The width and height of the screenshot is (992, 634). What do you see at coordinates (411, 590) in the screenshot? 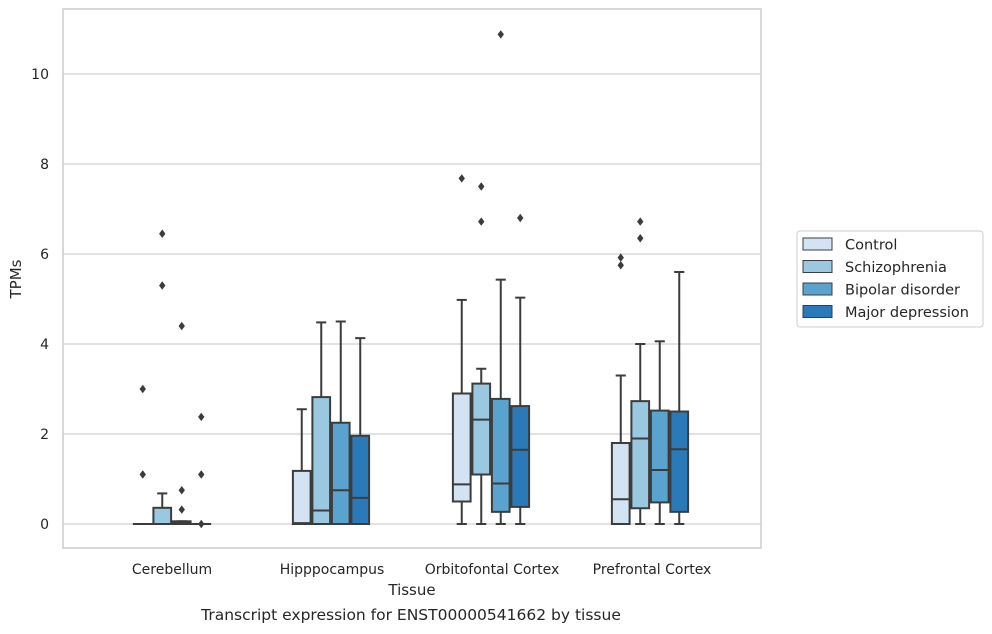
I see `x-axis-title: Tissue` at bounding box center [411, 590].